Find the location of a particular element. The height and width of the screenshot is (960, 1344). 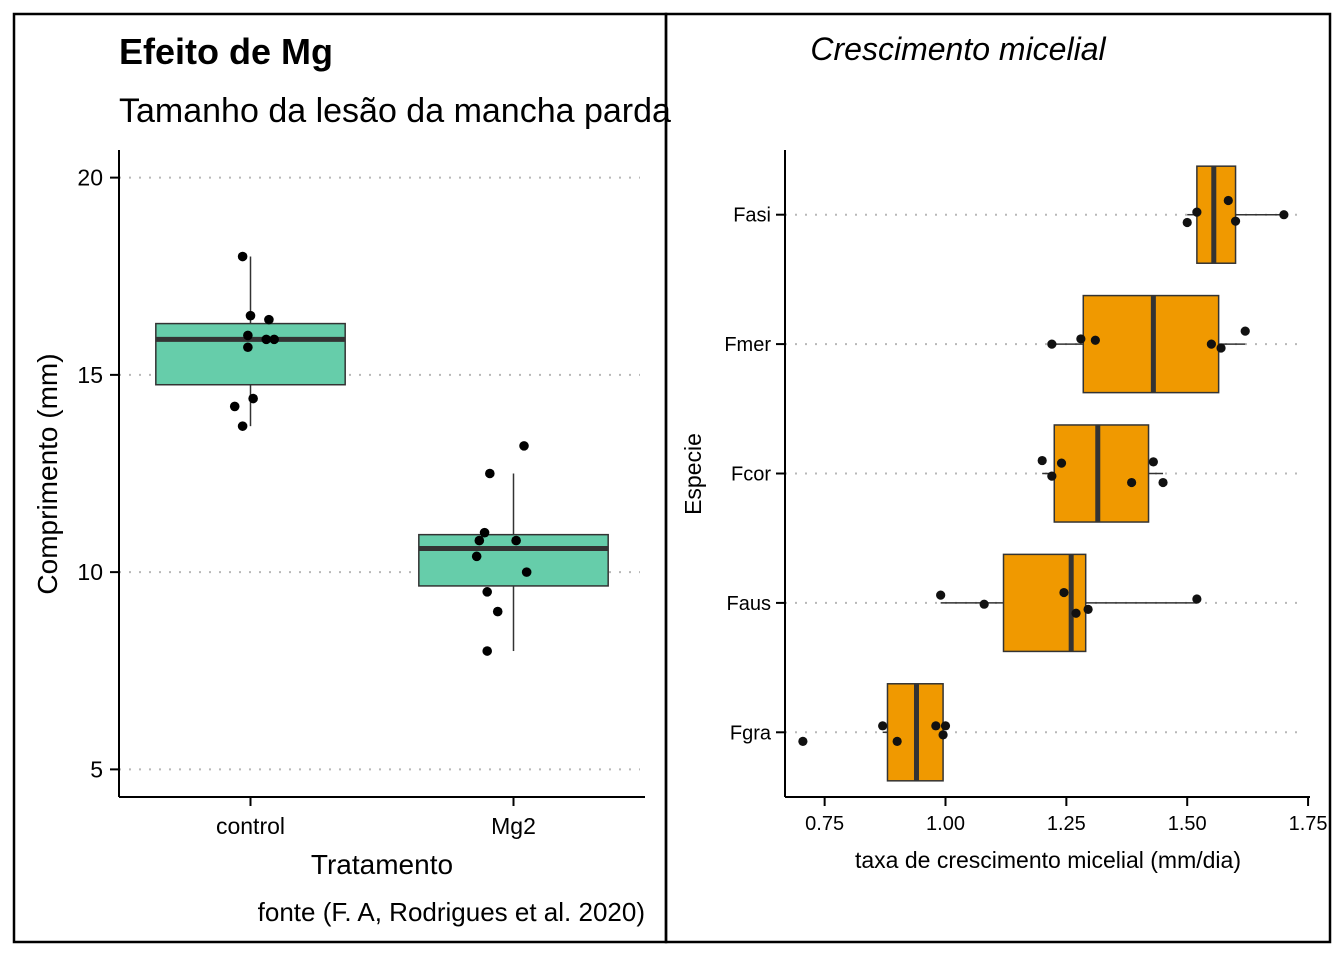

right-x-ticks: 0.75 1.00 1.25 1.50 1.75 is located at coordinates (1066, 816).